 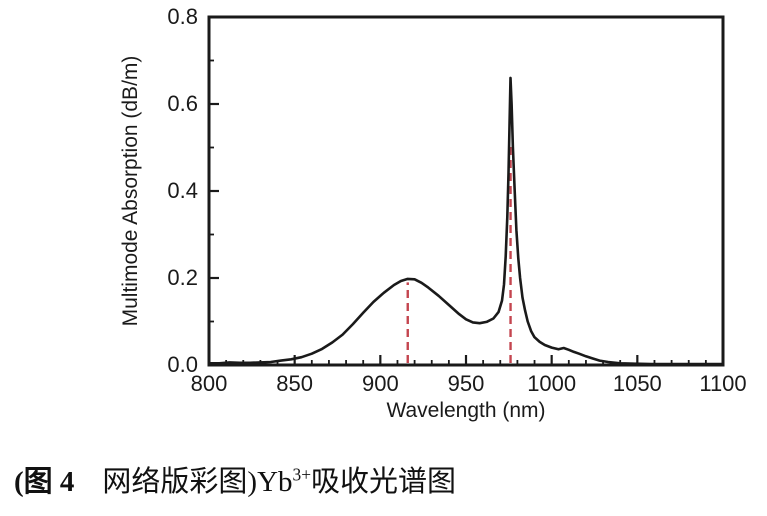 I want to click on y-axis-major-ticks, so click(x=214, y=191).